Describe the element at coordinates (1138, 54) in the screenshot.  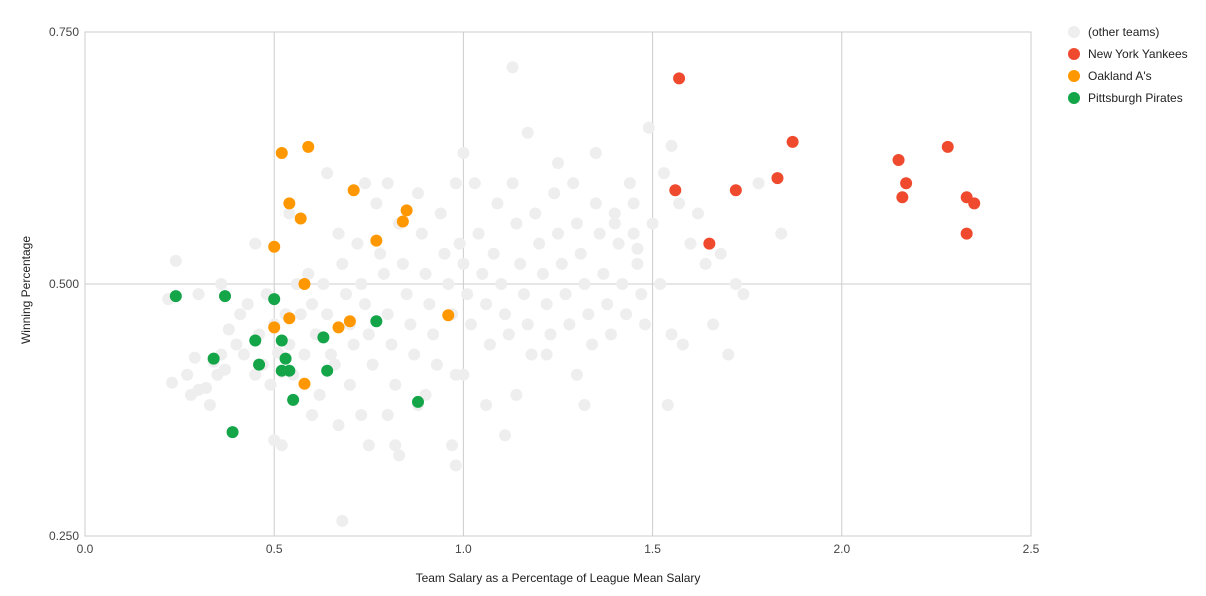
I see `legend-label: New York Yankees` at that location.